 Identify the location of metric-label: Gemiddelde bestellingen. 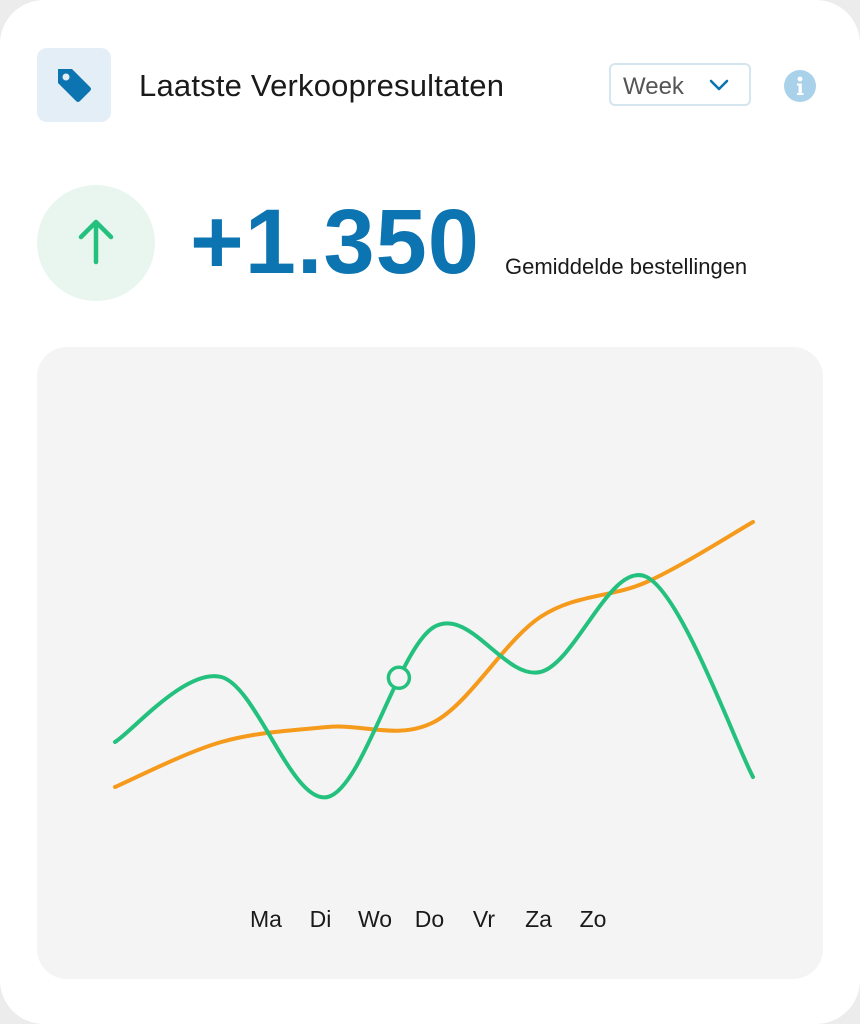
(626, 266).